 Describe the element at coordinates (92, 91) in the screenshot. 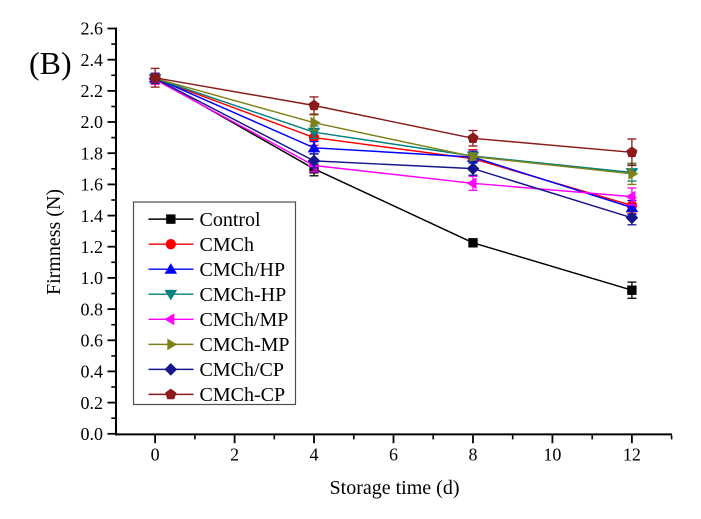

I see `svg-text: 2.2` at that location.